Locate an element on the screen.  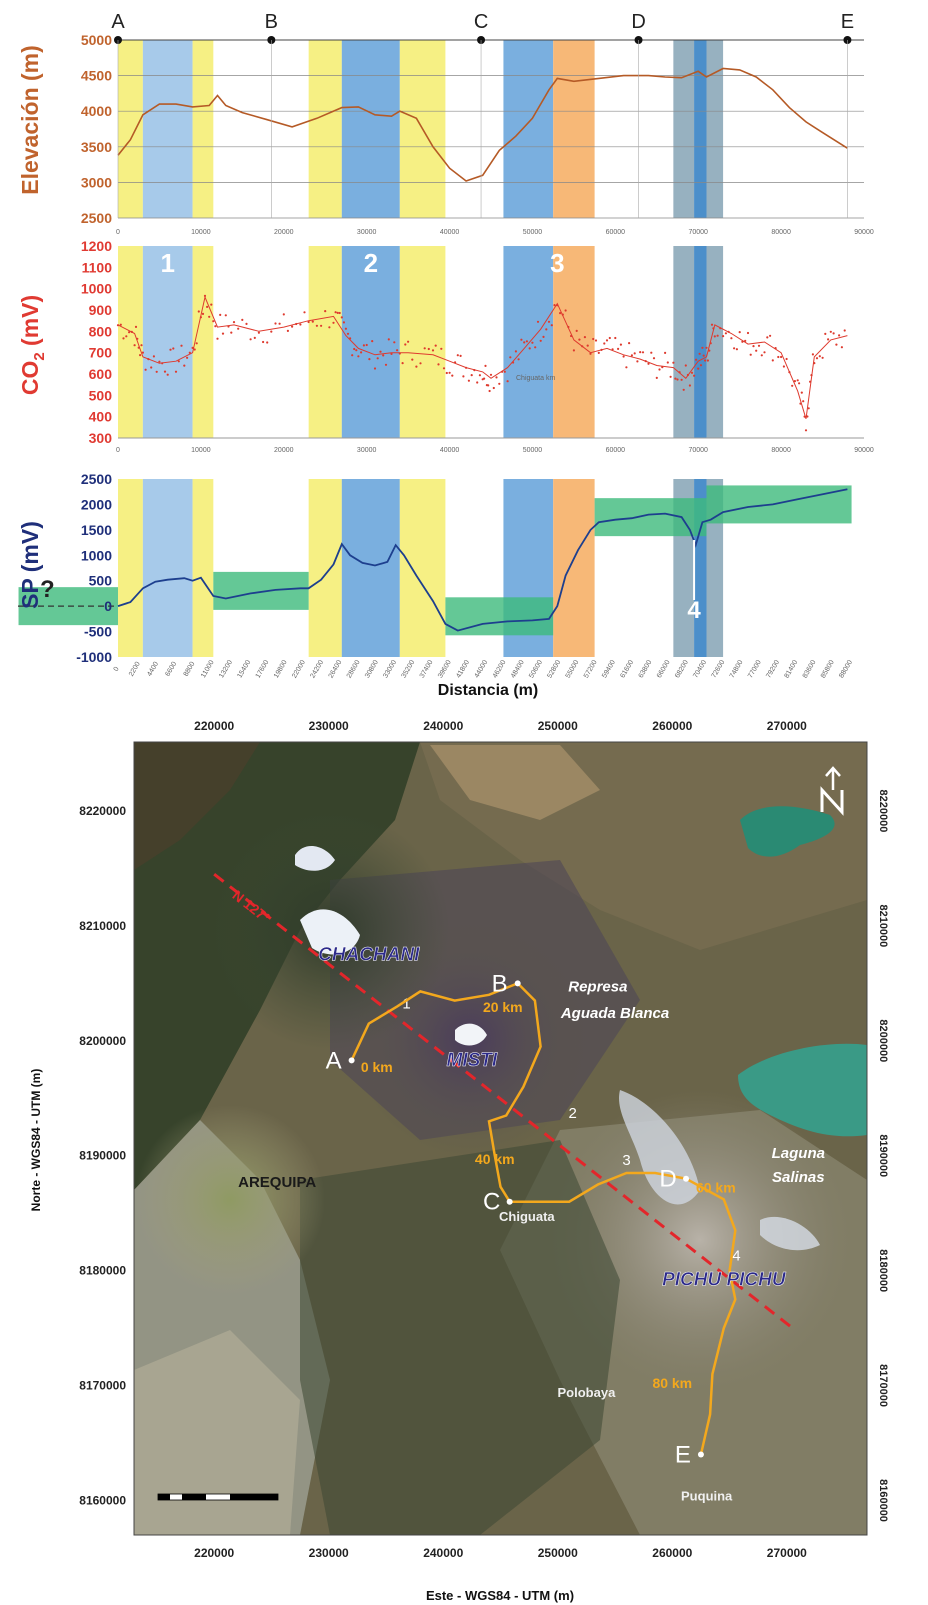
sp-xtick-13: 28600 is located at coordinates (354, 669).